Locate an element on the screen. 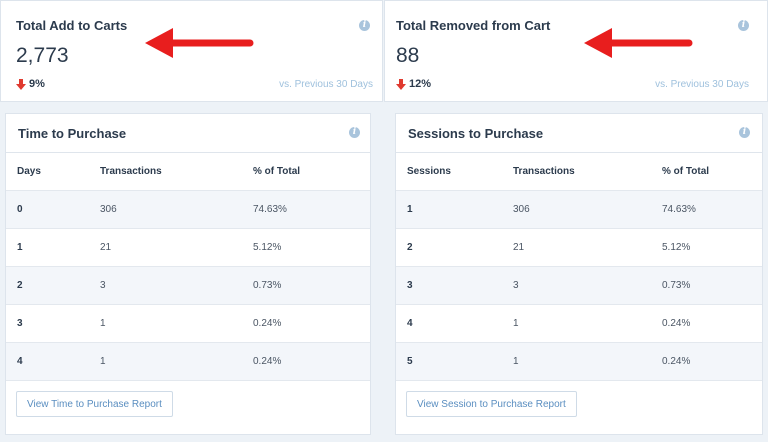 The image size is (768, 442). table-header-row: Sessions Transactions % of Total is located at coordinates (579, 172).